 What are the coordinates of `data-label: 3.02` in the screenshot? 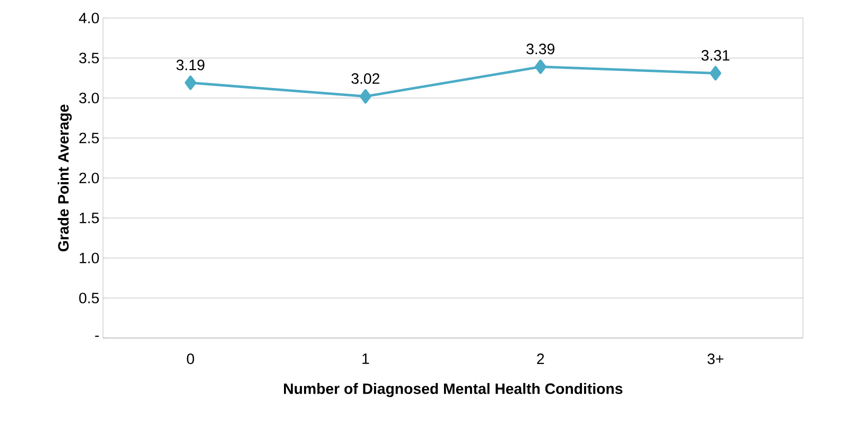 It's located at (365, 78).